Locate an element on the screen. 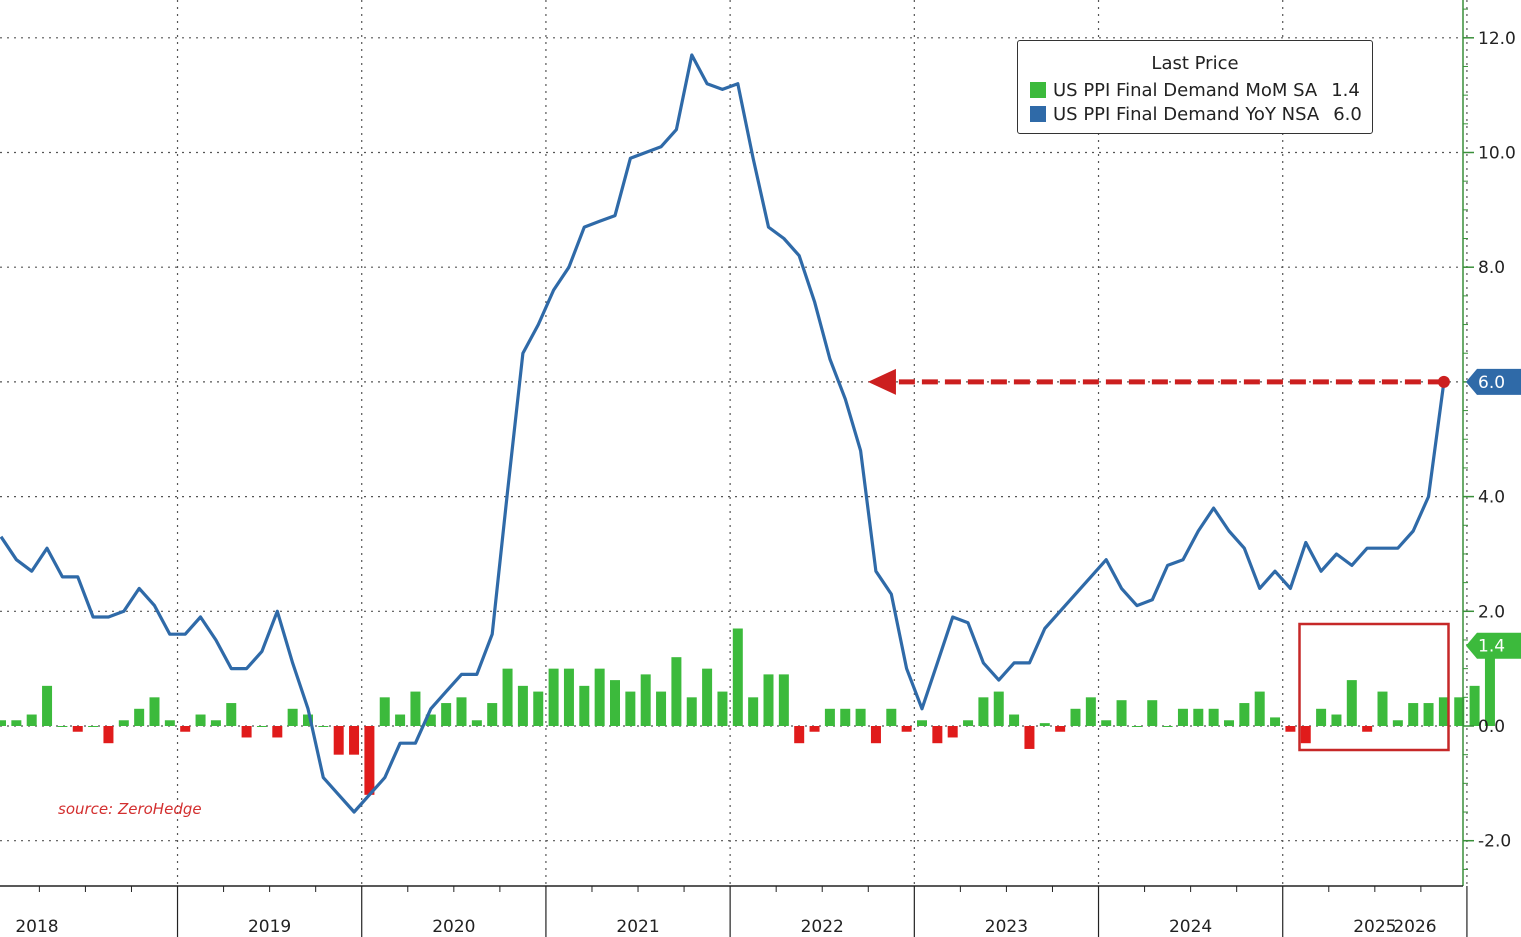 The width and height of the screenshot is (1521, 937). y-tick-label: 12.0 is located at coordinates (1497, 39).